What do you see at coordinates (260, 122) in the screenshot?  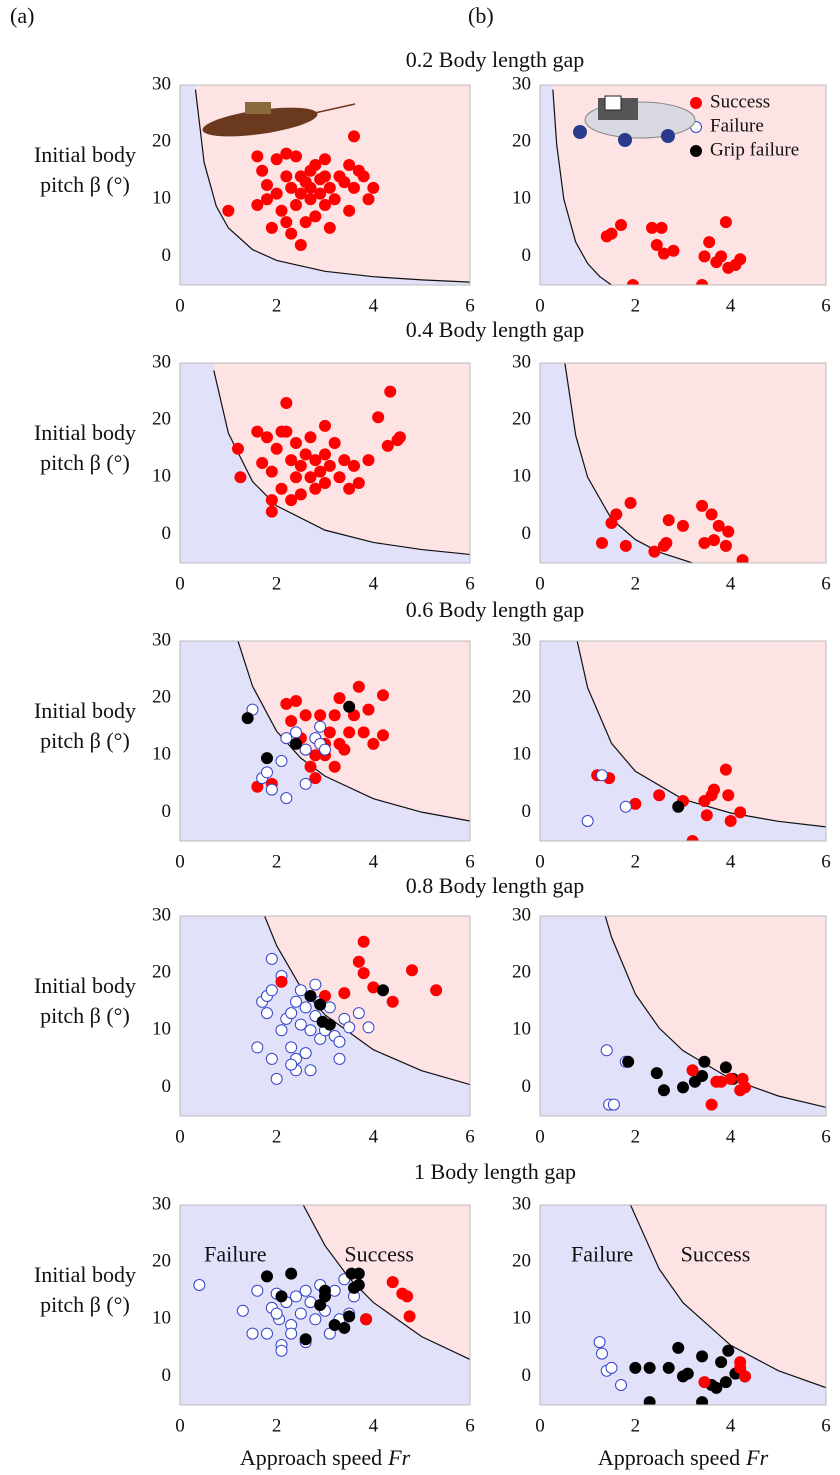 I see `cockroach-body` at bounding box center [260, 122].